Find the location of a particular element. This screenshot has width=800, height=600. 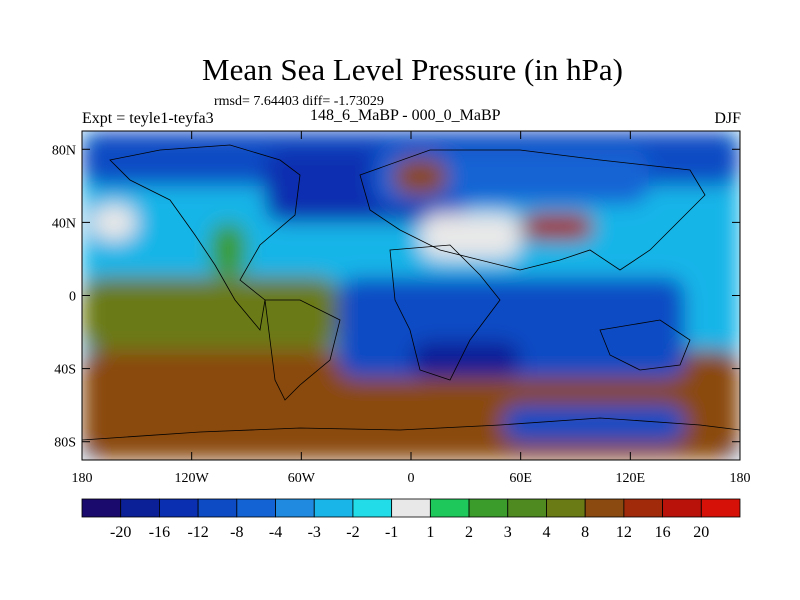

stats-text: rmsd= 7.64403 diff= -1.73029 is located at coordinates (299, 101).